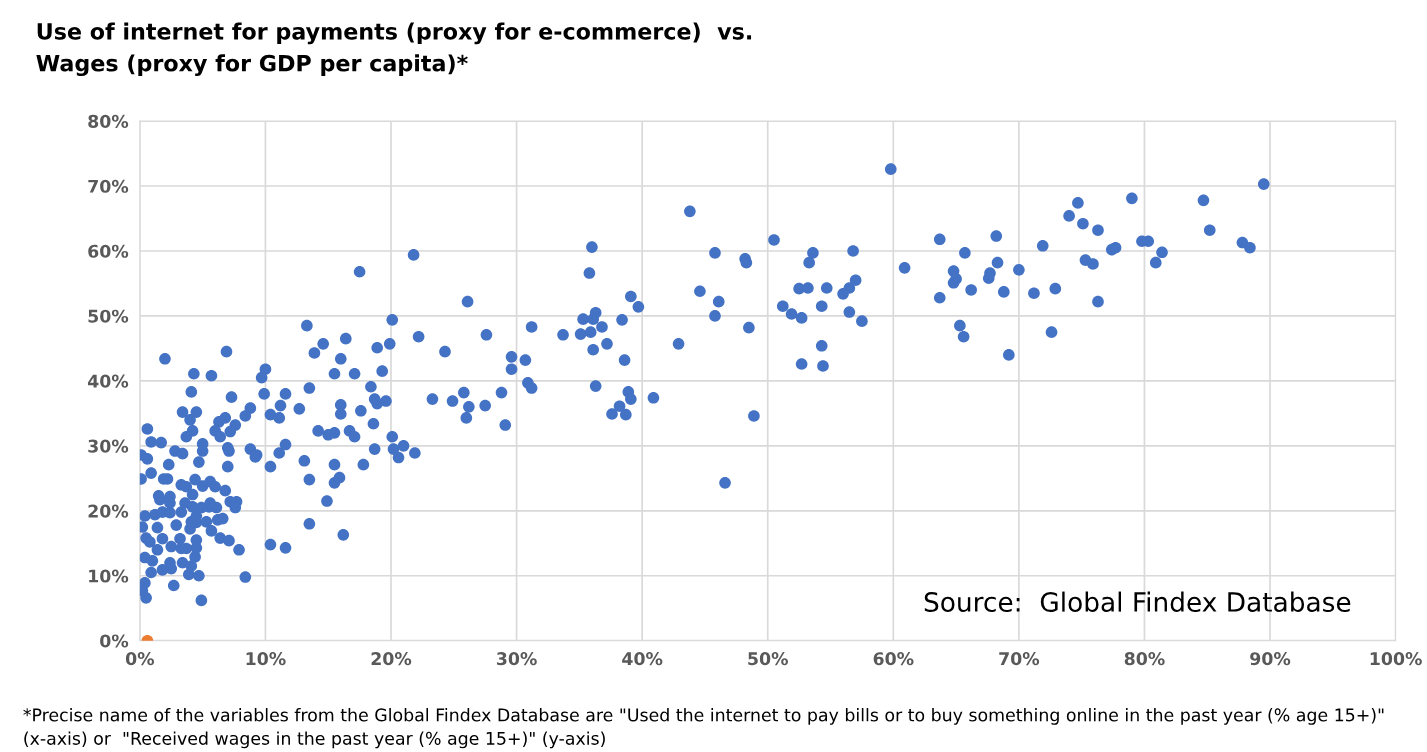  I want to click on x-tick-label: 80%, so click(1144, 659).